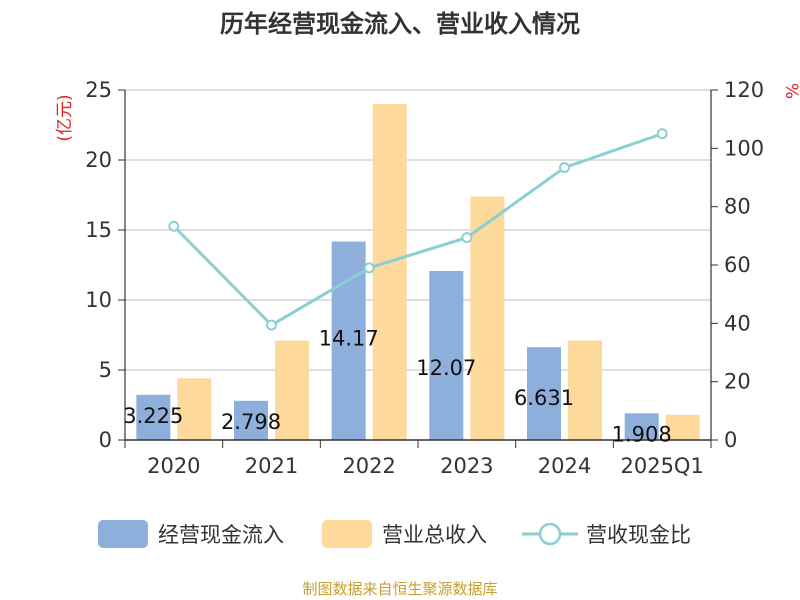  What do you see at coordinates (744, 90) in the screenshot?
I see `y-right-tick-label: 120` at bounding box center [744, 90].